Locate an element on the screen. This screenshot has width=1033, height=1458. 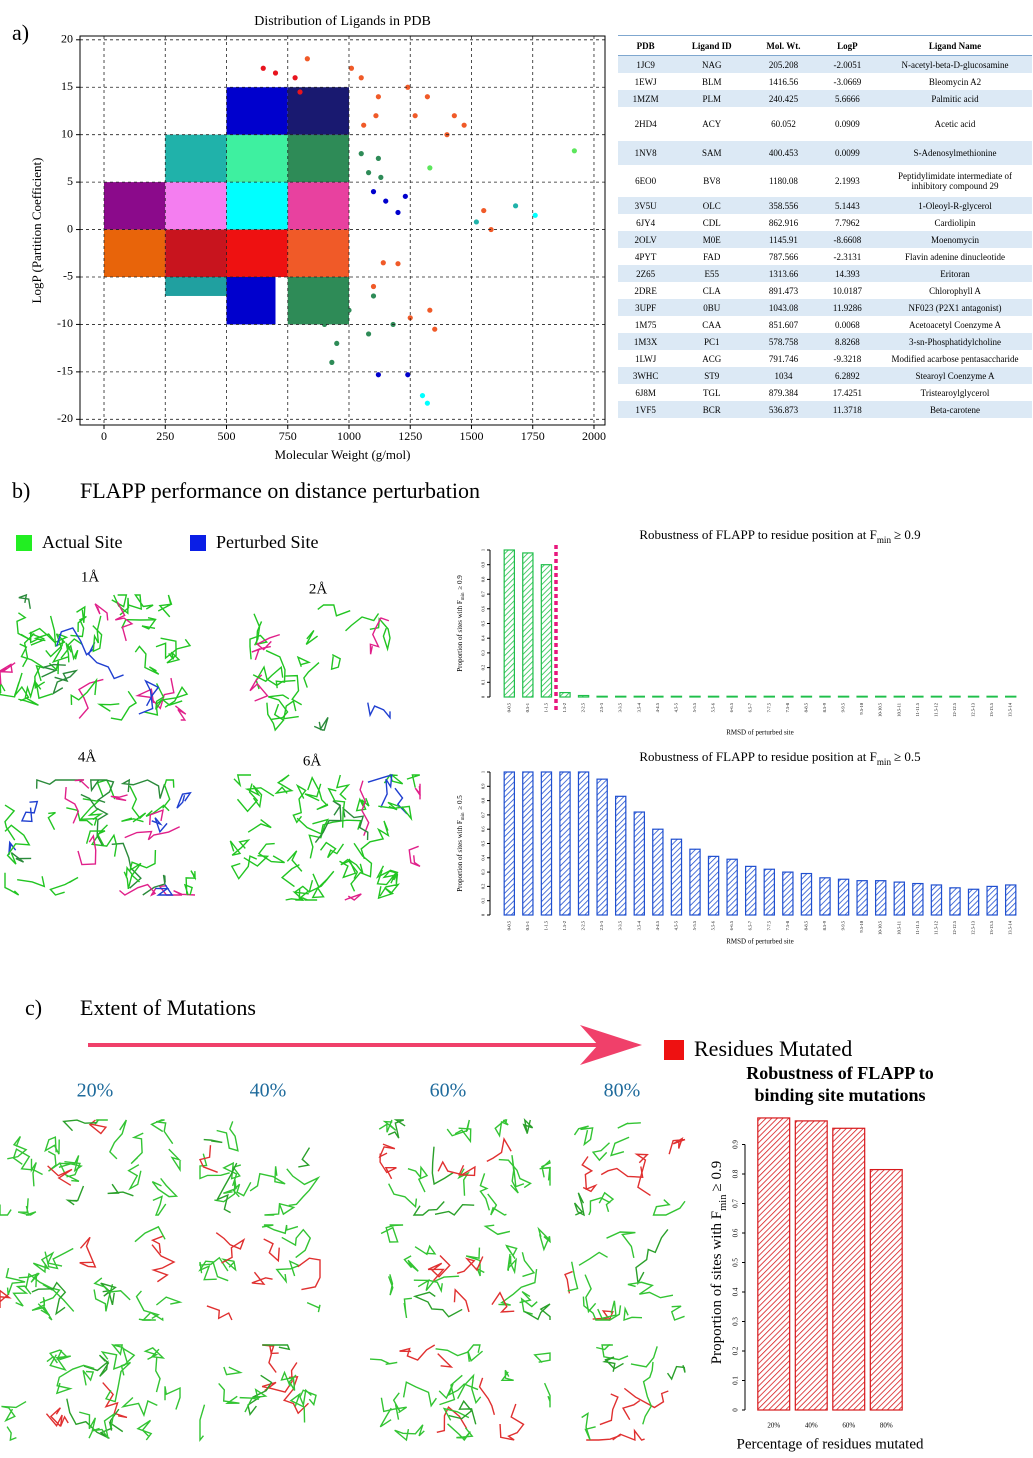
x-tick-label: 3.5-4 is located at coordinates (638, 707).